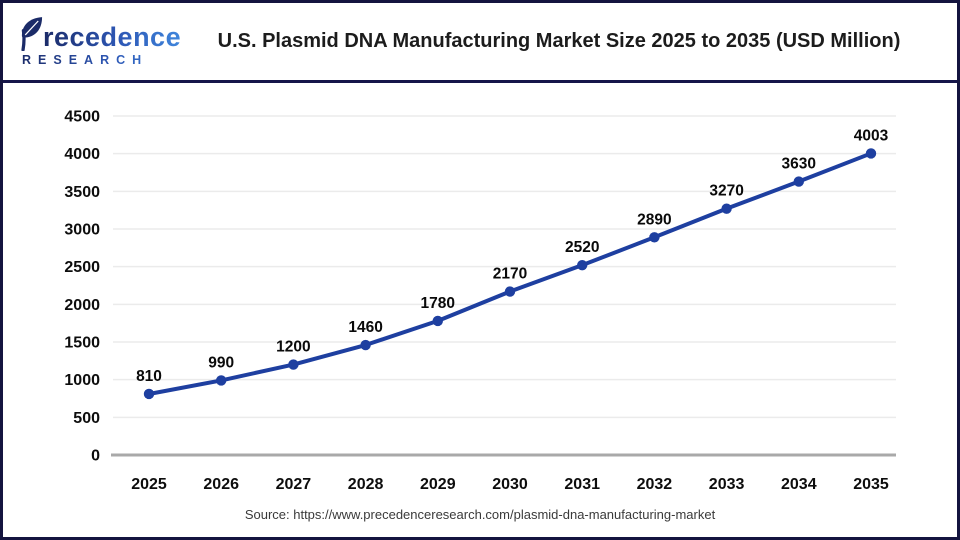 This screenshot has height=540, width=960. Describe the element at coordinates (799, 164) in the screenshot. I see `data-point-label: 3630` at that location.